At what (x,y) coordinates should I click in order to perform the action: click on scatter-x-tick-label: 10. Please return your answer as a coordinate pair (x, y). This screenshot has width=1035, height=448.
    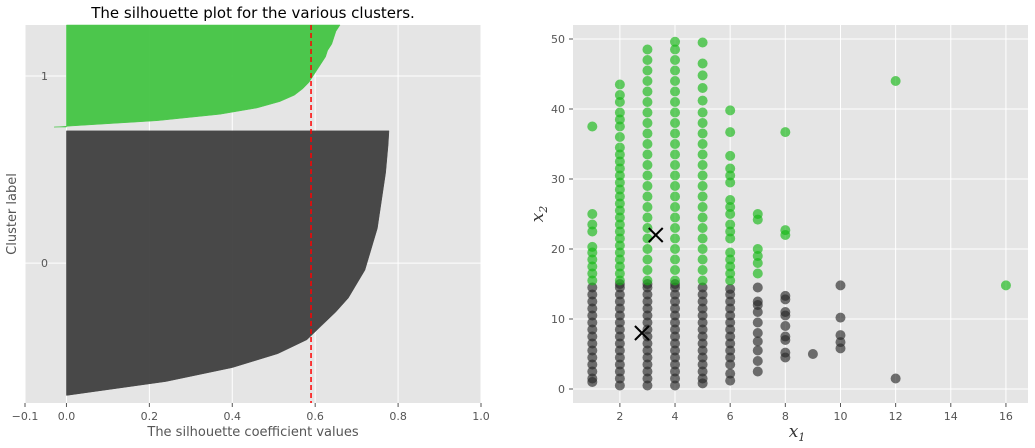
    Looking at the image, I should click on (840, 416).